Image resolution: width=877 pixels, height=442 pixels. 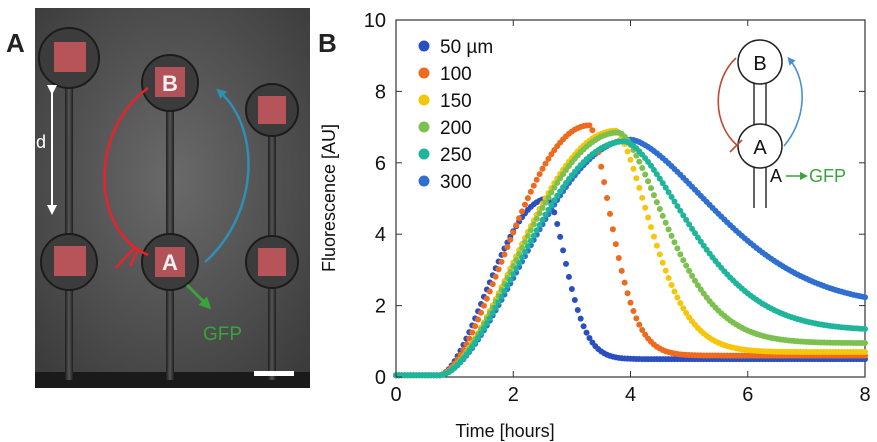 I want to click on legend-label: 200, so click(x=456, y=128).